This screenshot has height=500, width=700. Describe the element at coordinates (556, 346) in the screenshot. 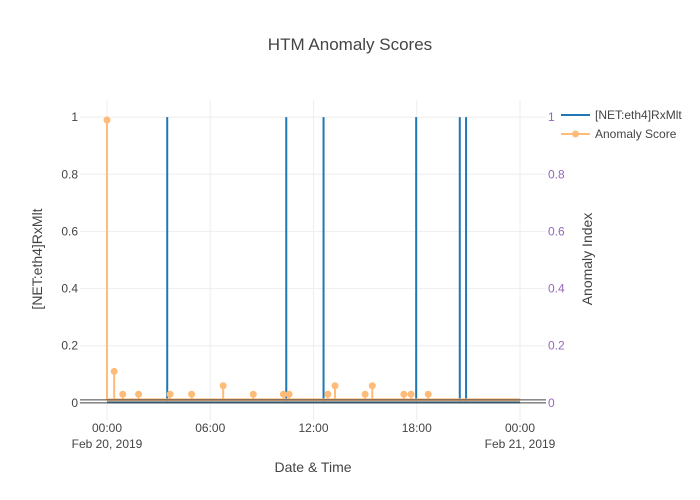

I see `y-tick-label-right: 0.2` at that location.